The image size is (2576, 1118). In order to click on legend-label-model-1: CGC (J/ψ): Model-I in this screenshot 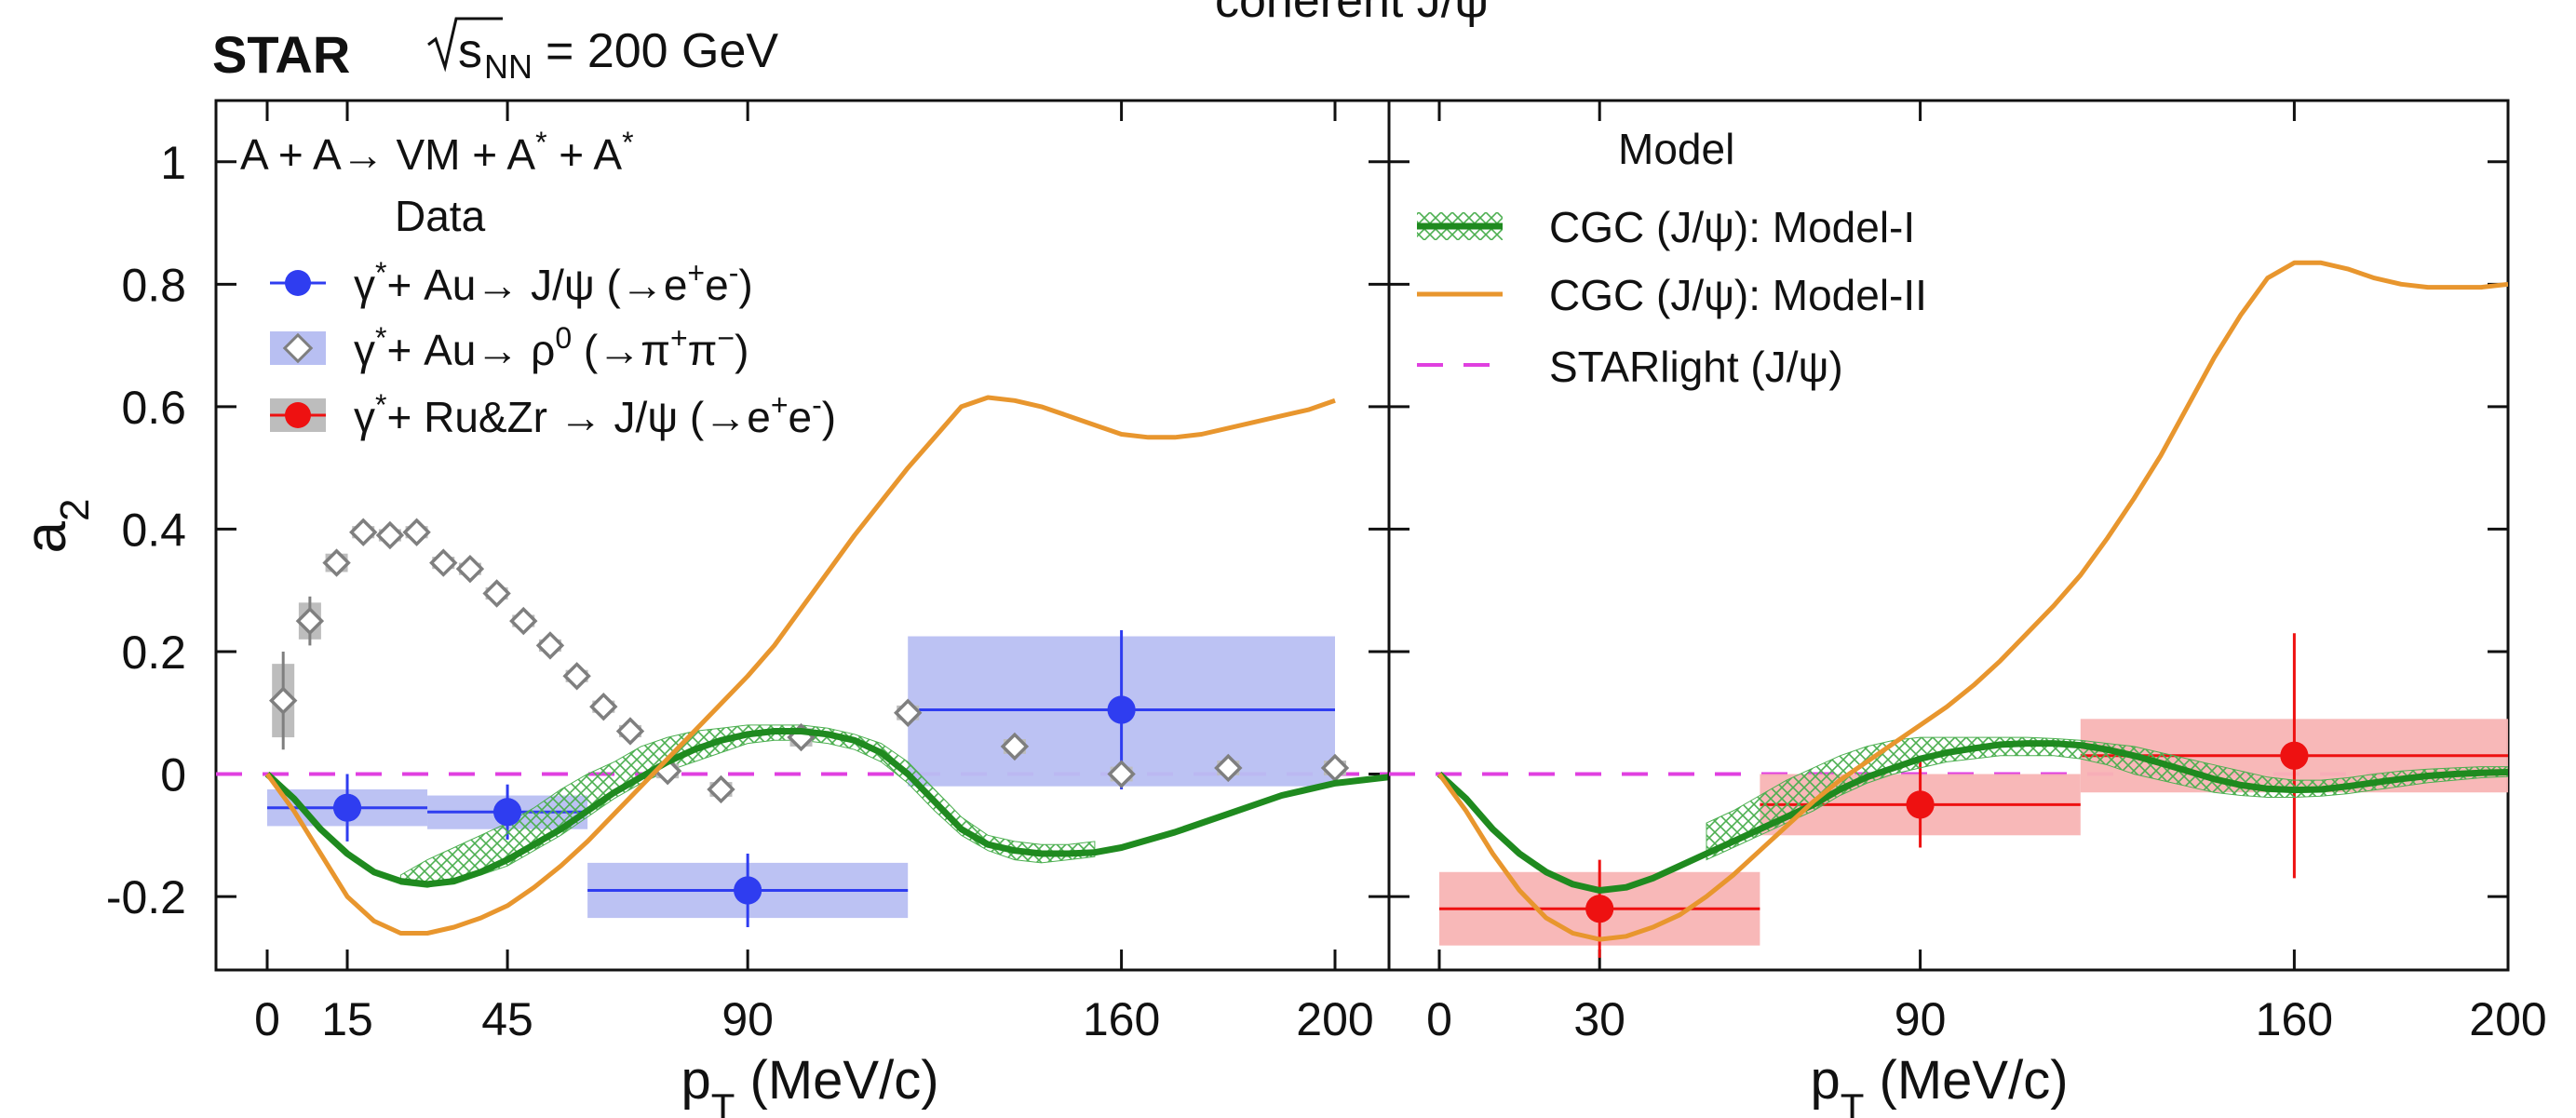, I will do `click(1732, 227)`.